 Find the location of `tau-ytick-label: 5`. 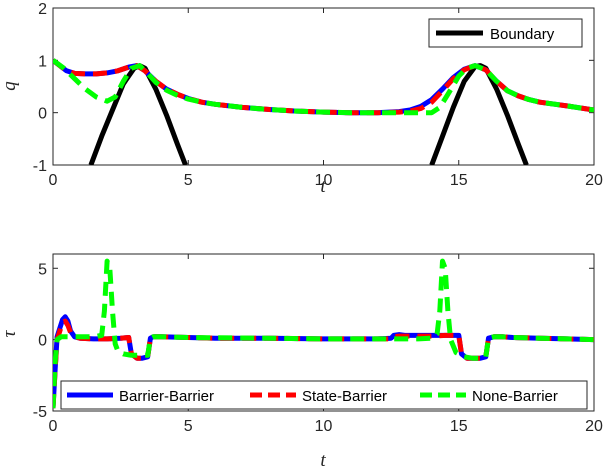

tau-ytick-label: 5 is located at coordinates (42, 269).